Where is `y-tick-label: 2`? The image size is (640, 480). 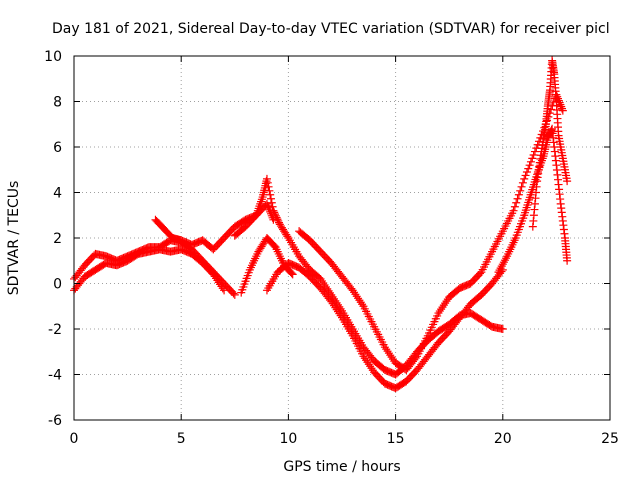
y-tick-label: 2 is located at coordinates (57, 239).